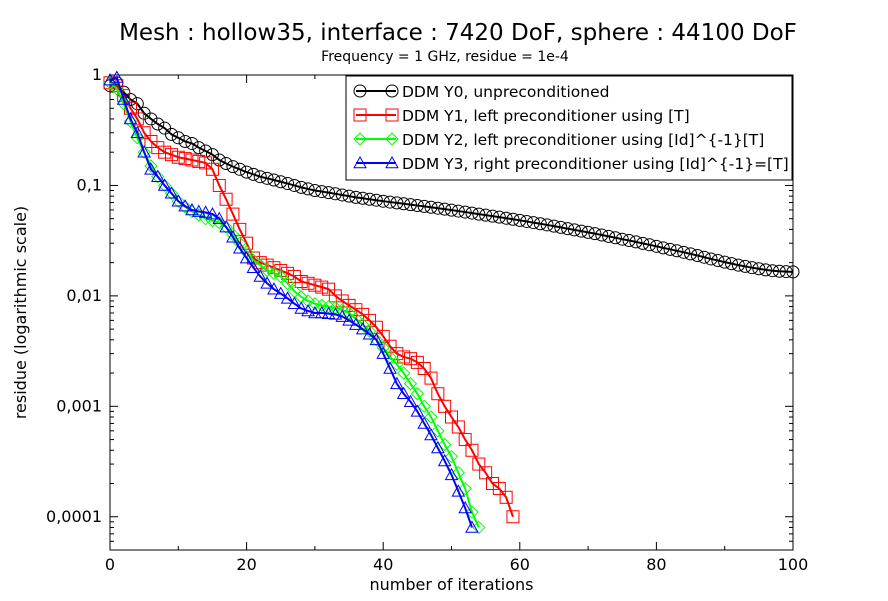  Describe the element at coordinates (20, 312) in the screenshot. I see `y-axis-label: residue (logarithmic scale)` at that location.